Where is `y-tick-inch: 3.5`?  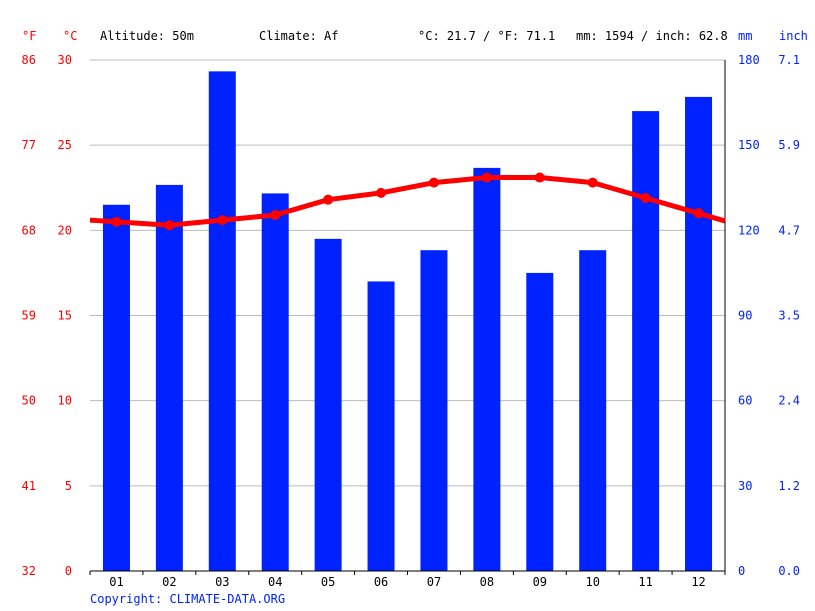
y-tick-inch: 3.5 is located at coordinates (789, 316).